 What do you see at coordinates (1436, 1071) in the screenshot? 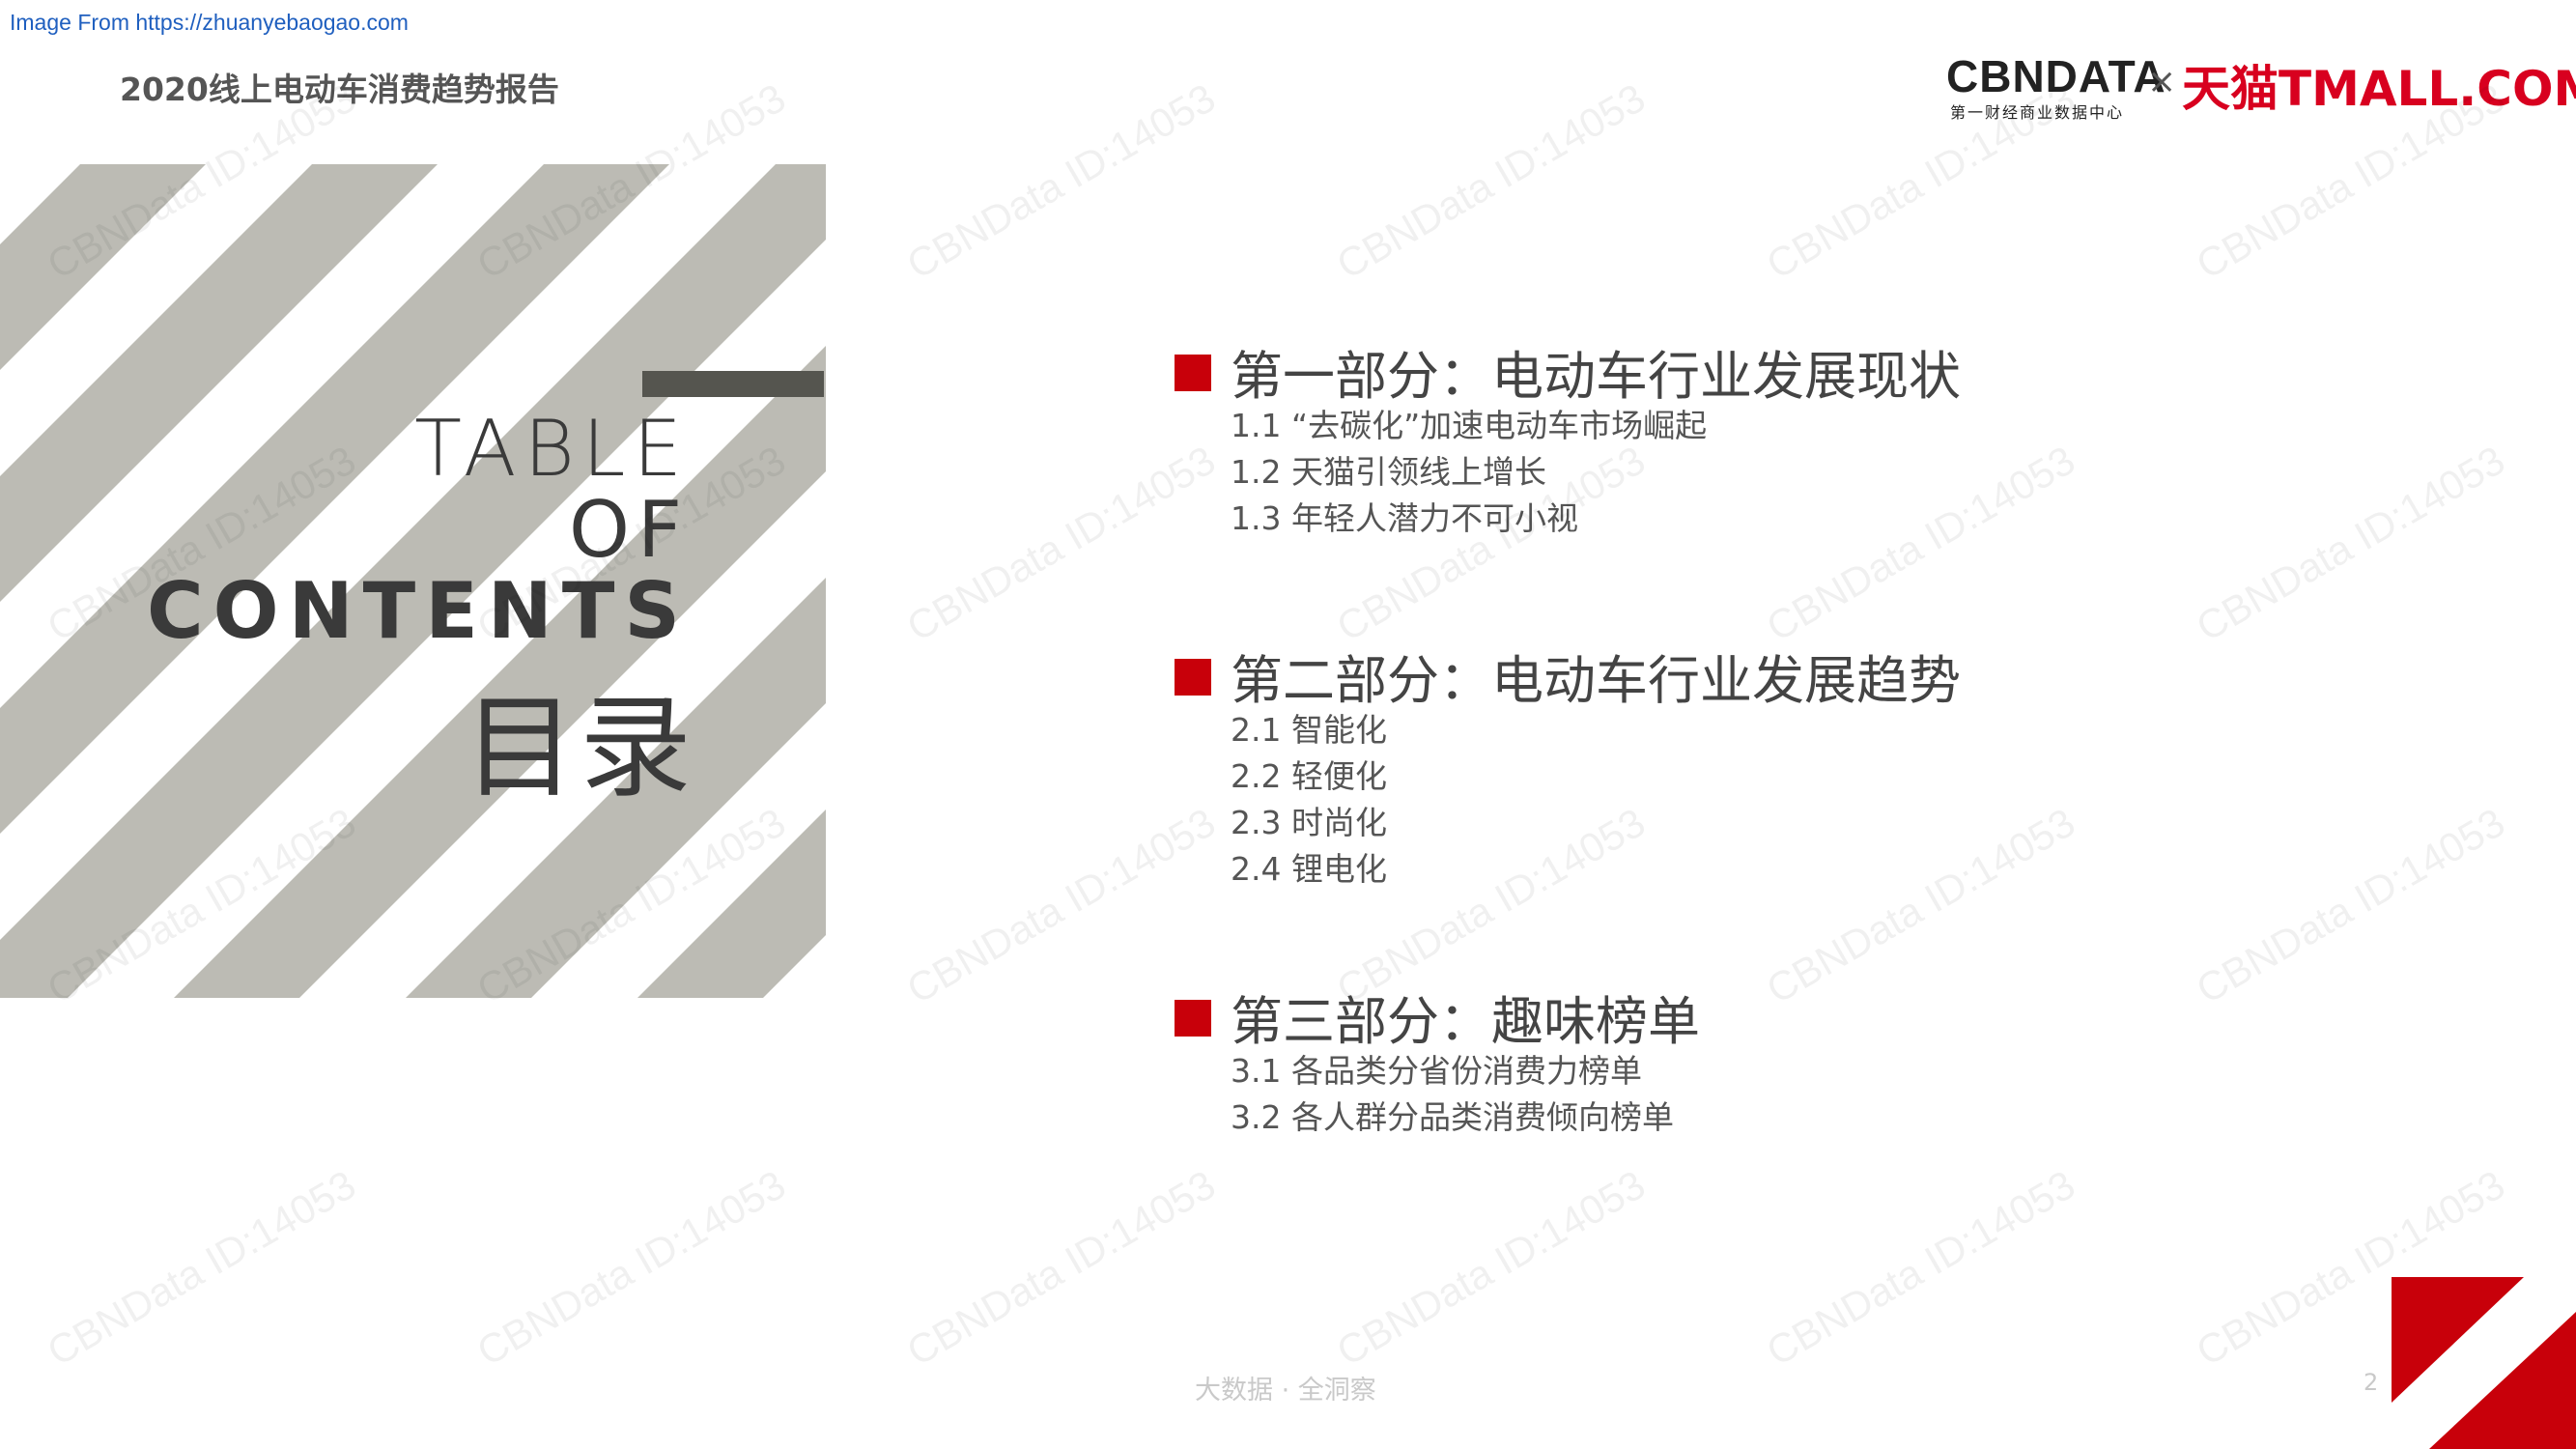
I see `list-item: 3.1 各品类分省份消费力榜单` at bounding box center [1436, 1071].